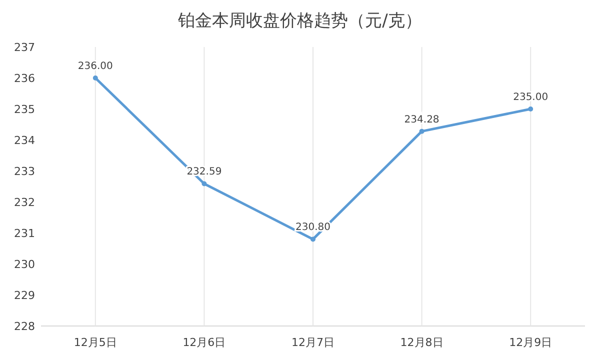 The image size is (600, 360). I want to click on y-tick-label: 230, so click(24, 264).